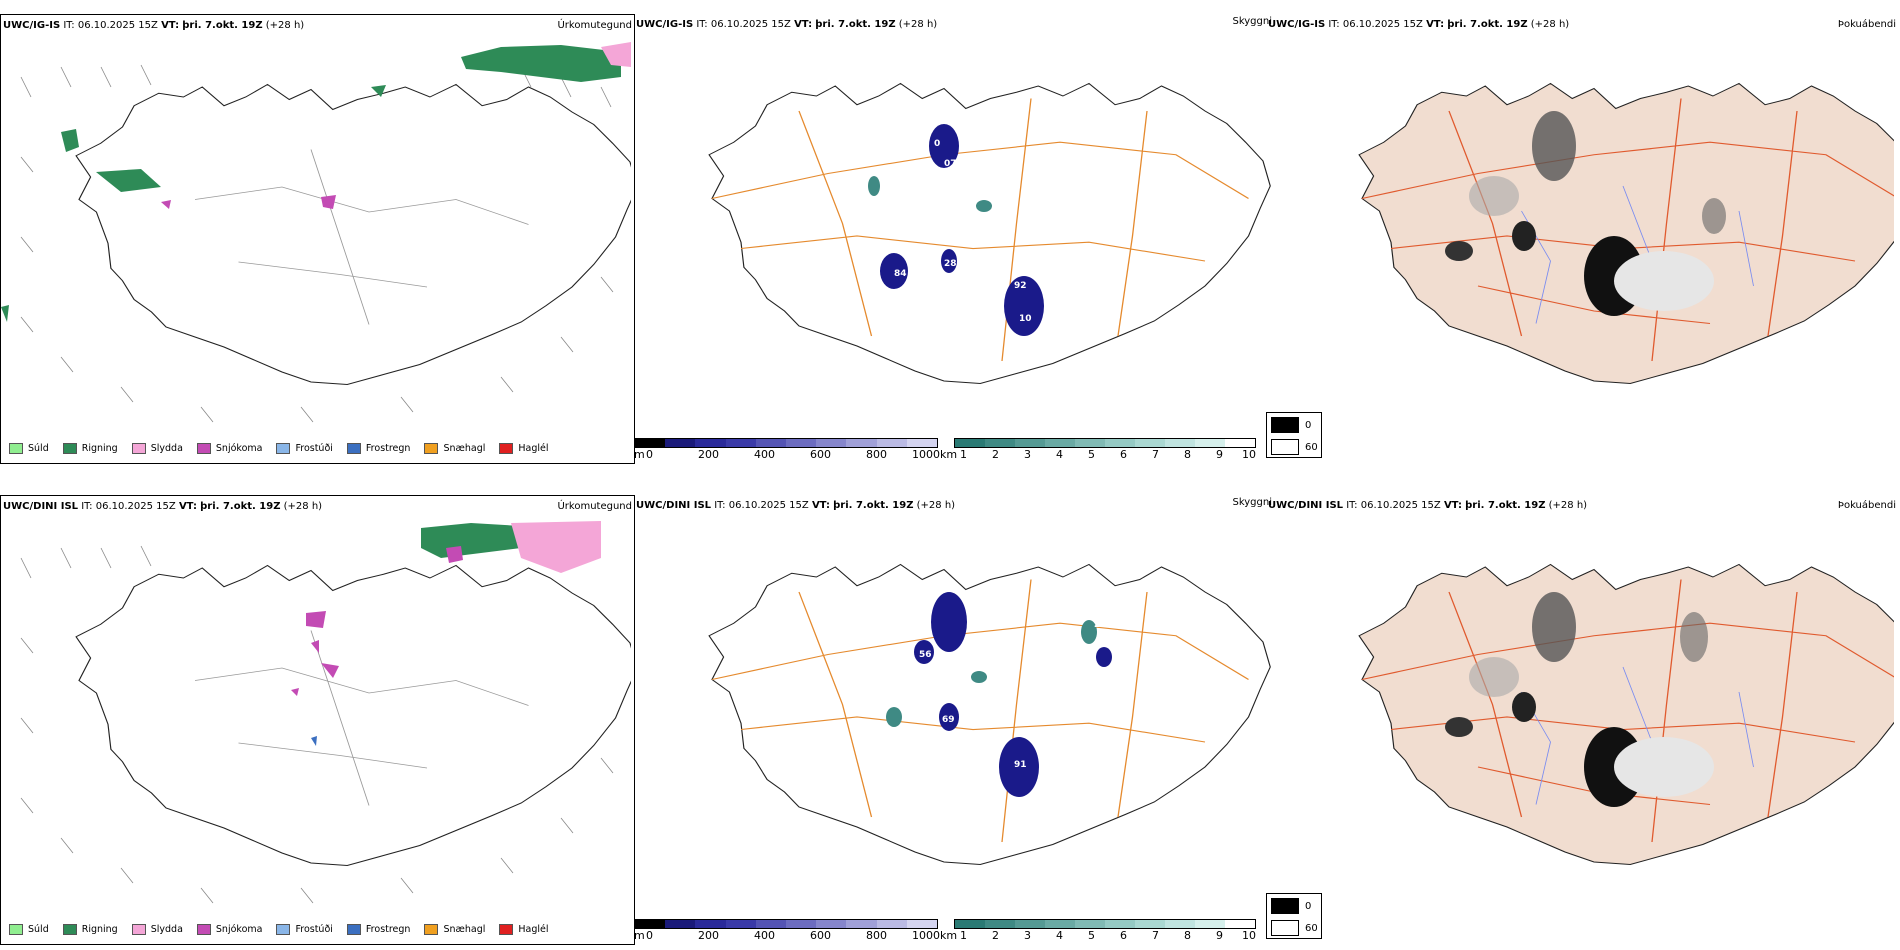 The height and width of the screenshot is (950, 1900). I want to click on visibility-map: 56 75 69 91 34 2, so click(989, 714).